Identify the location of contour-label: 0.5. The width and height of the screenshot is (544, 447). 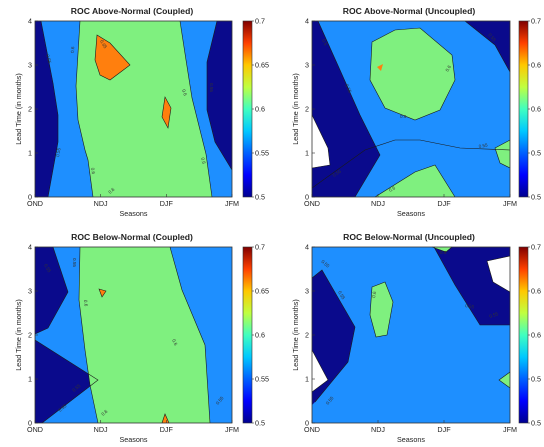
(324, 42).